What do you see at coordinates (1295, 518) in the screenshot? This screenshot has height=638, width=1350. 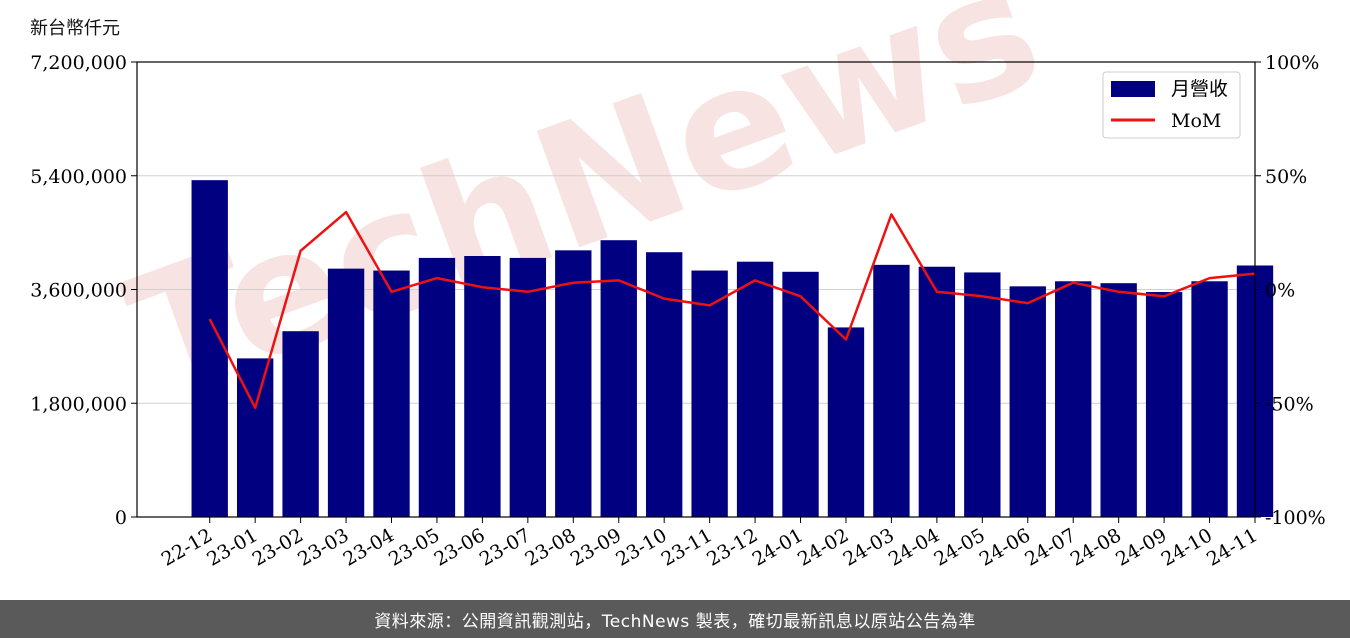 I see `right-tick-label: -100%` at bounding box center [1295, 518].